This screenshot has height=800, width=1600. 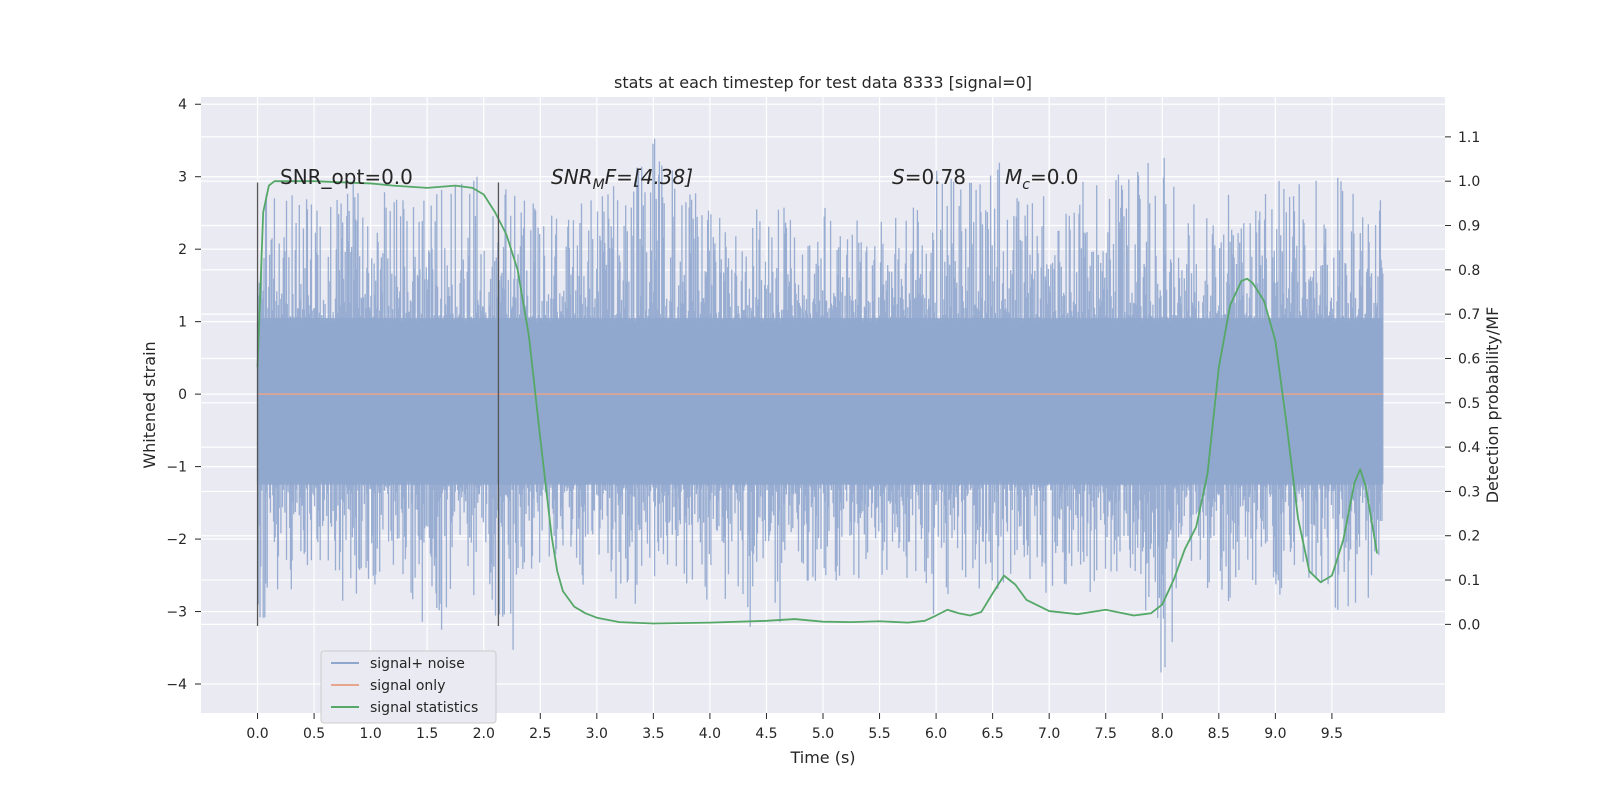 What do you see at coordinates (1469, 138) in the screenshot?
I see `y-right-tick-label: 1.1` at bounding box center [1469, 138].